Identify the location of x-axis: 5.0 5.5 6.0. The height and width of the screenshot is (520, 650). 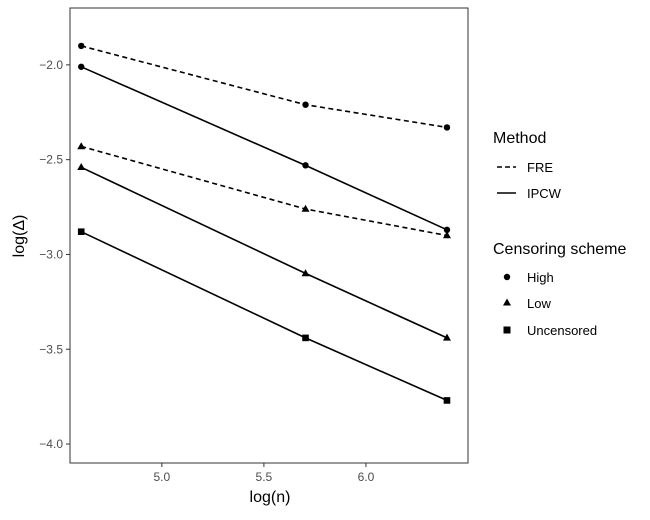
(264, 473).